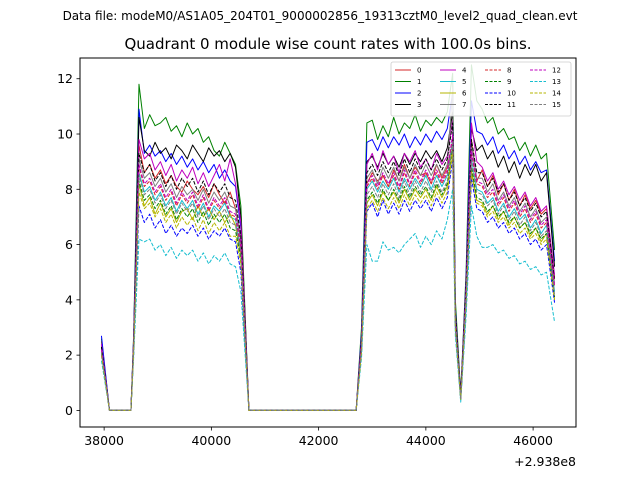  What do you see at coordinates (419, 105) in the screenshot?
I see `legend-label-3: 3` at bounding box center [419, 105].